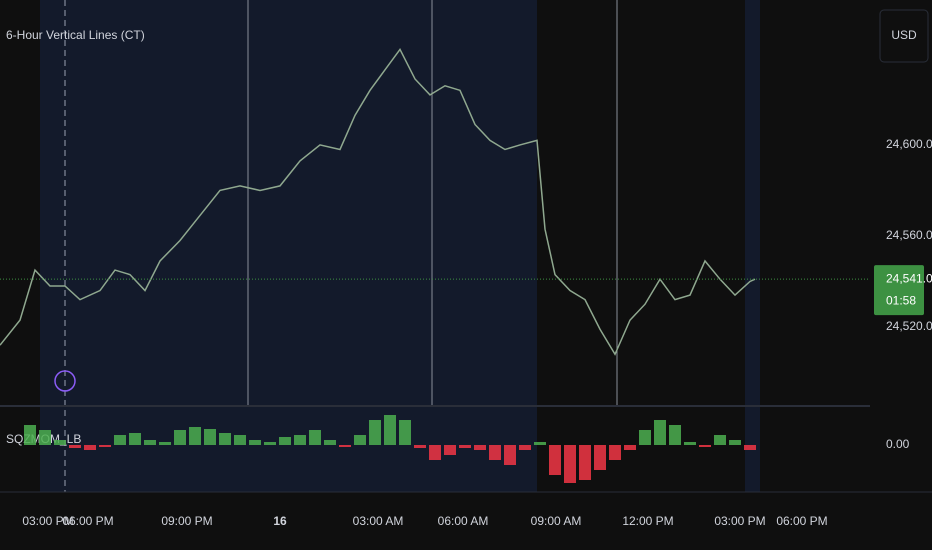 Image resolution: width=932 pixels, height=550 pixels. I want to click on y-tick-label: 24,600.00, so click(909, 144).